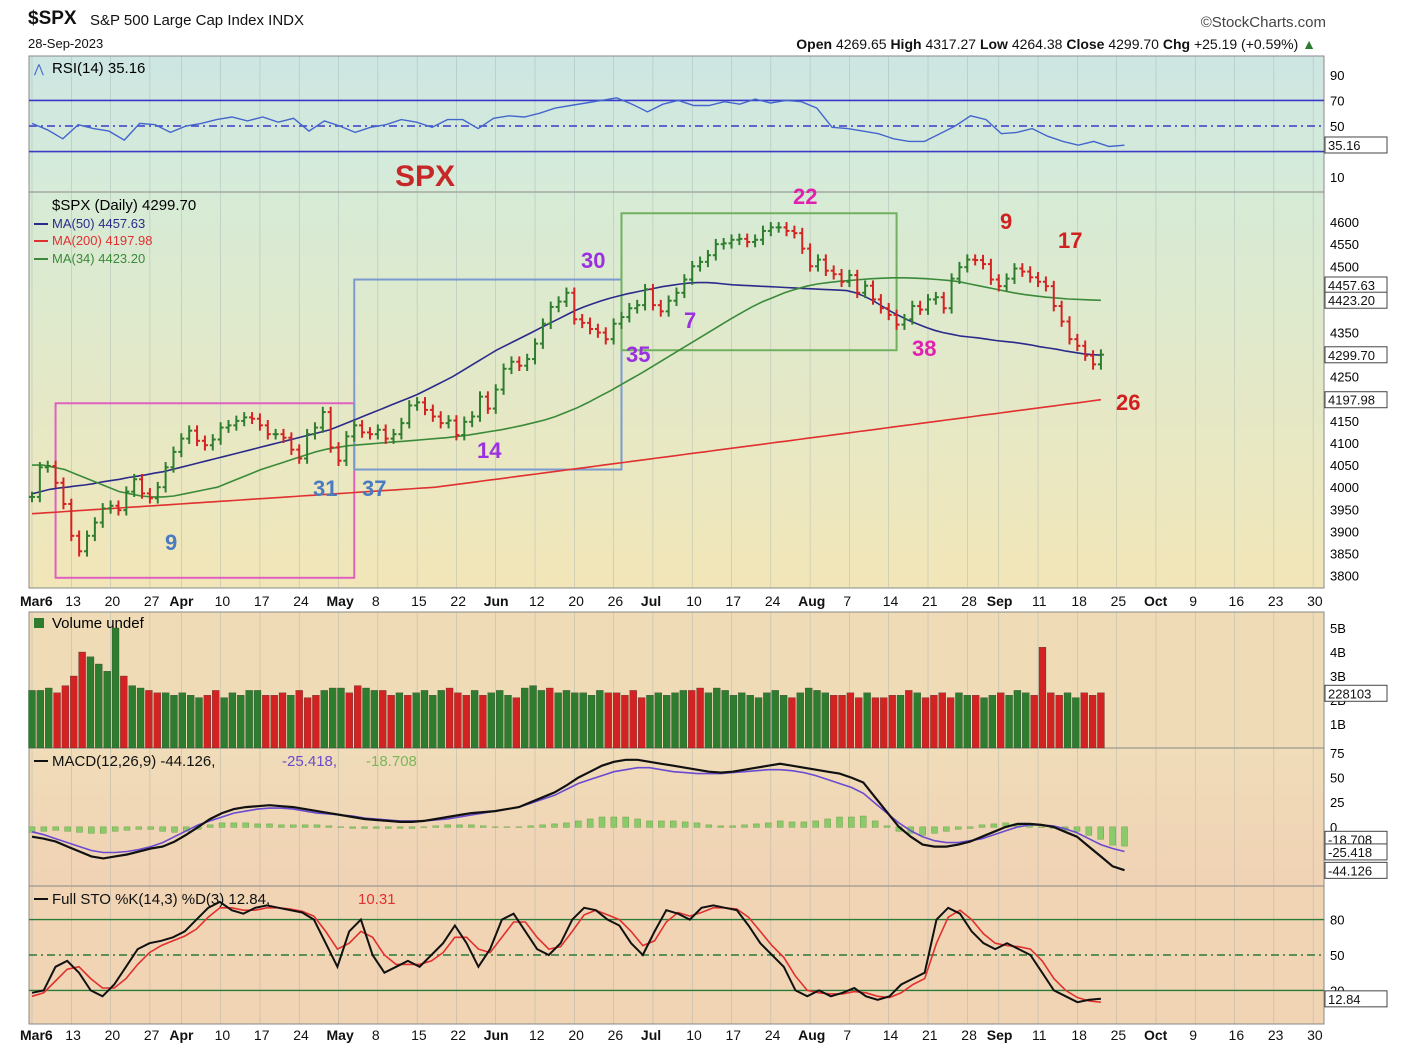 The height and width of the screenshot is (1050, 1402). I want to click on x-tick-label: Mar6, so click(36, 601).